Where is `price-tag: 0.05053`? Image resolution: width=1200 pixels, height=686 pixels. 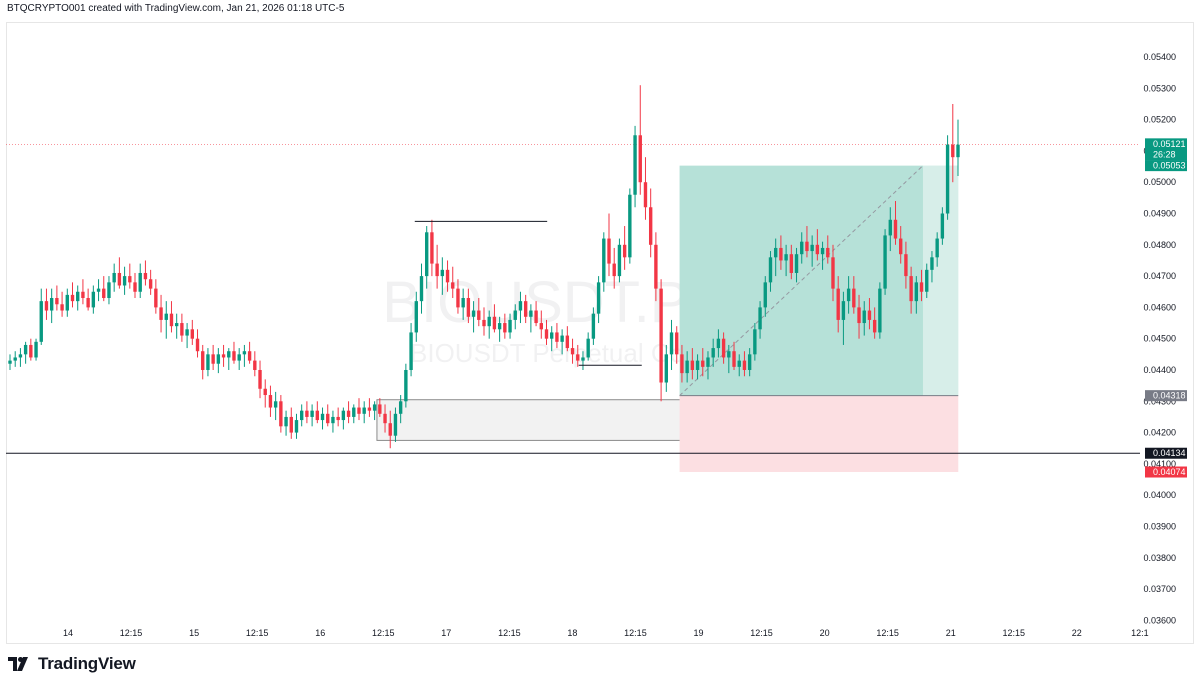
price-tag: 0.05053 is located at coordinates (1166, 166).